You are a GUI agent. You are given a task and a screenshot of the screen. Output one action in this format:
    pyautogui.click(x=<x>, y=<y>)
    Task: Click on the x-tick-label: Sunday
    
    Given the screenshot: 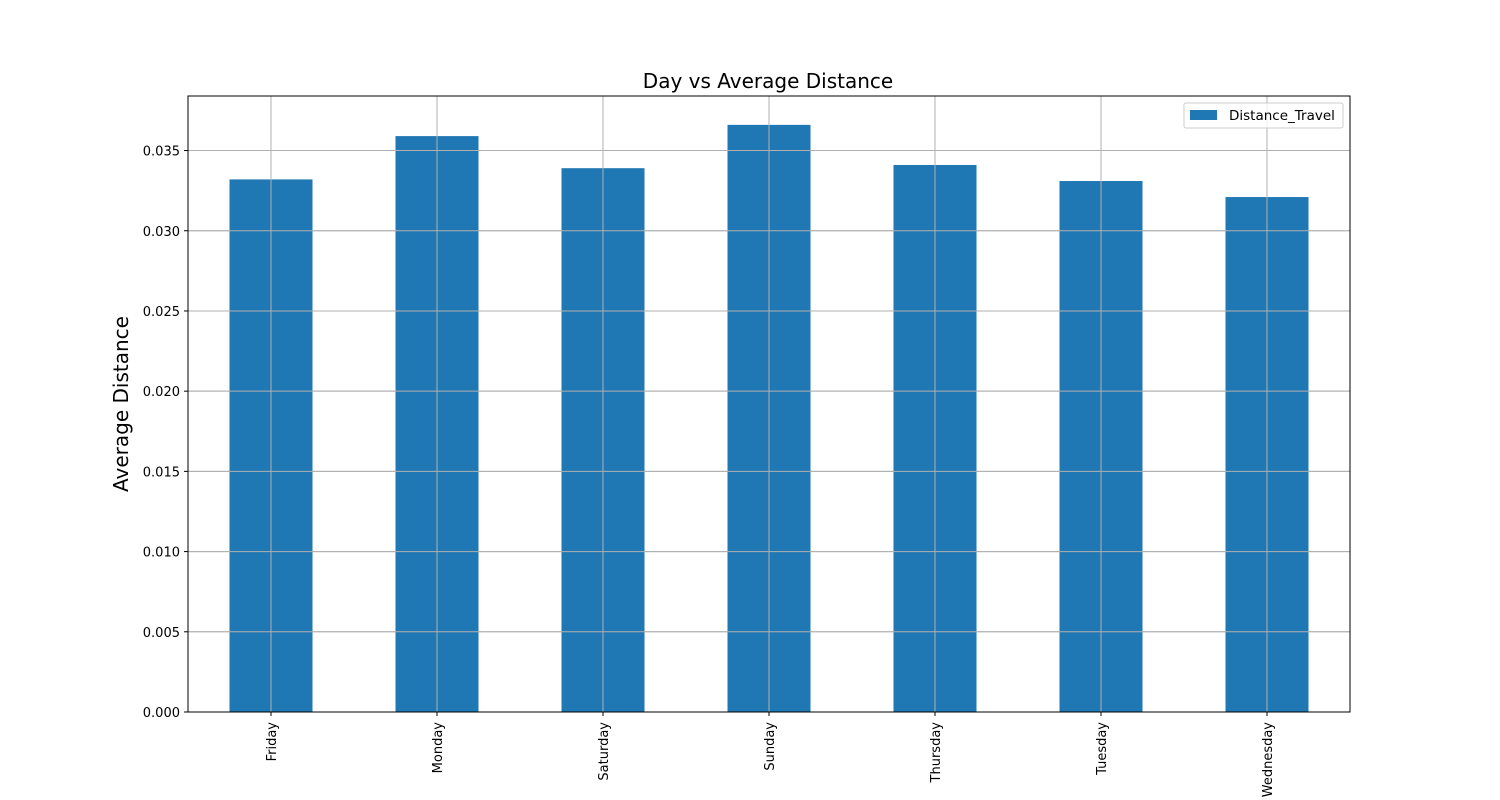 What is the action you would take?
    pyautogui.click(x=770, y=746)
    